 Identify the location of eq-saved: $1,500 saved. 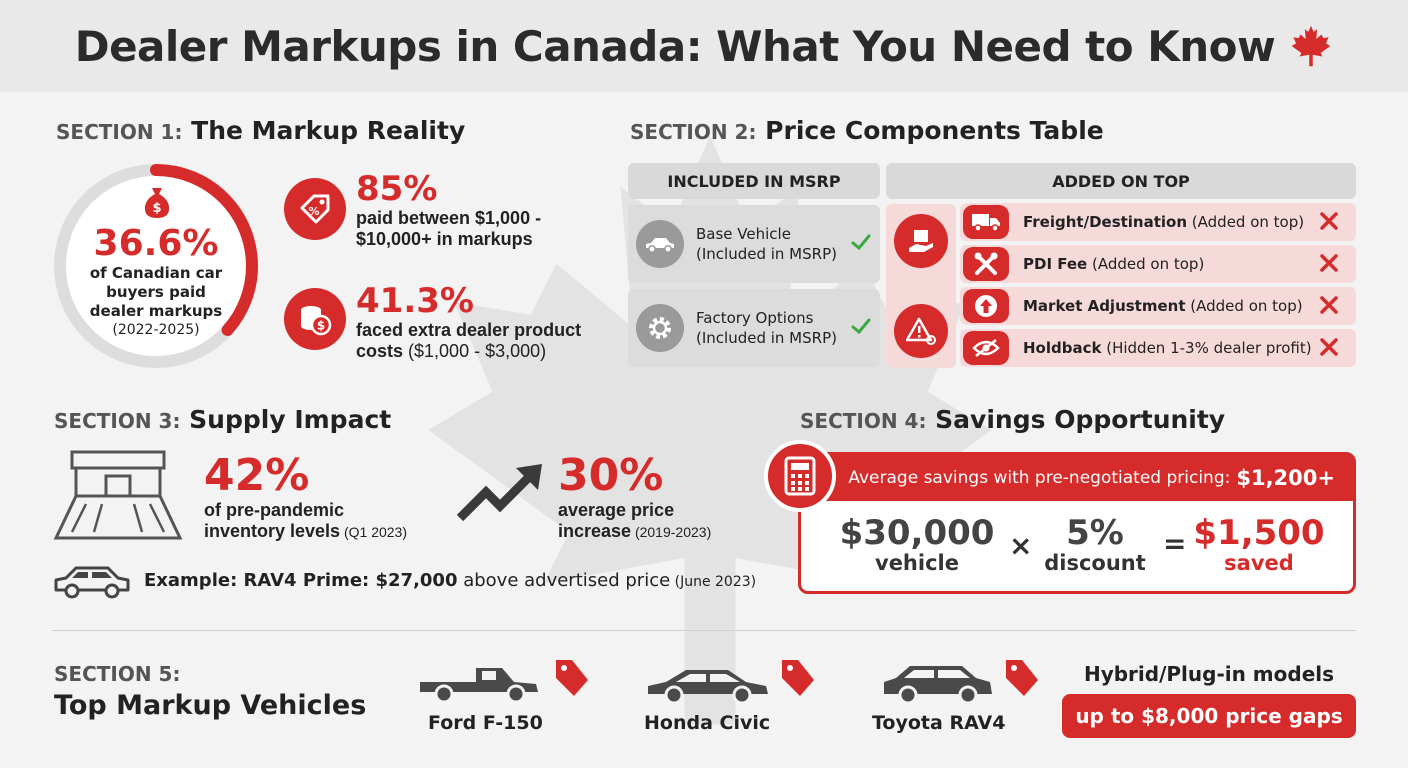
(1259, 545).